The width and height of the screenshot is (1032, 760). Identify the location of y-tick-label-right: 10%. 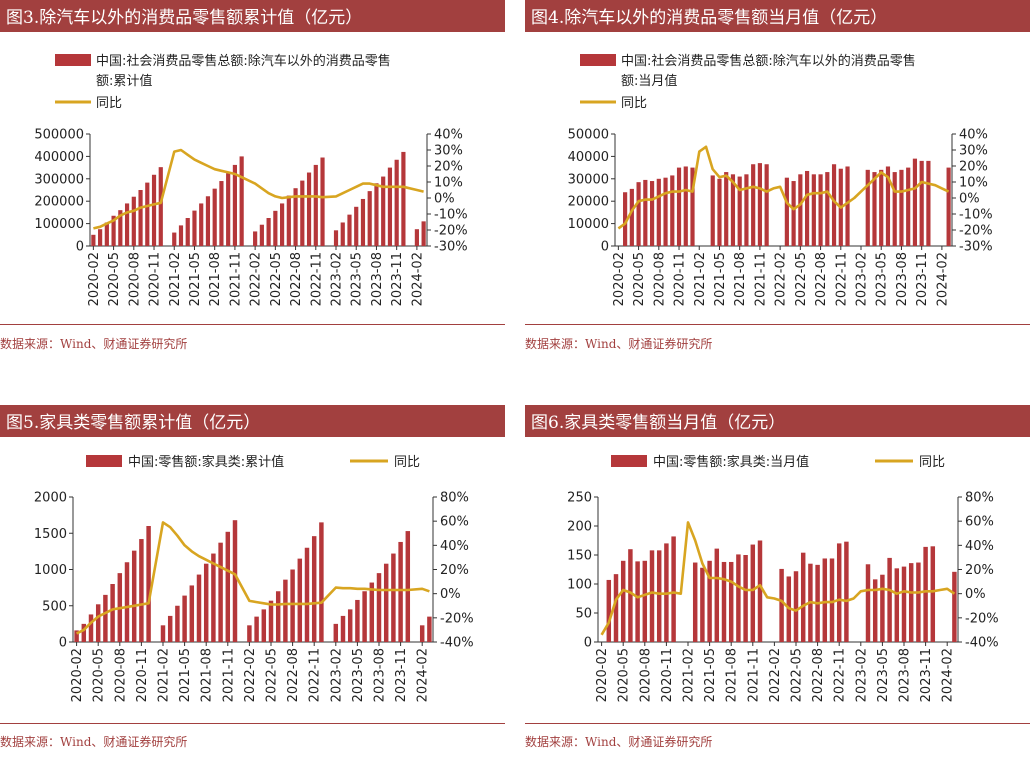
(448, 183).